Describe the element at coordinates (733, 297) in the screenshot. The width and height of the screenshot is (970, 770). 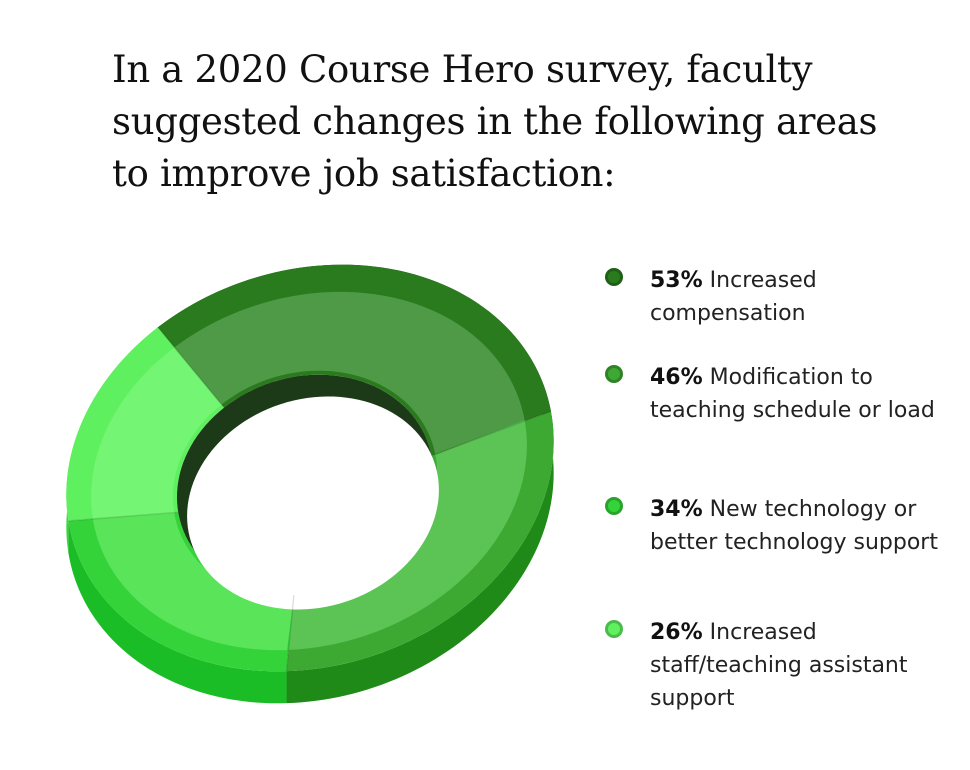
I see `legend-label: Increased compensation` at that location.